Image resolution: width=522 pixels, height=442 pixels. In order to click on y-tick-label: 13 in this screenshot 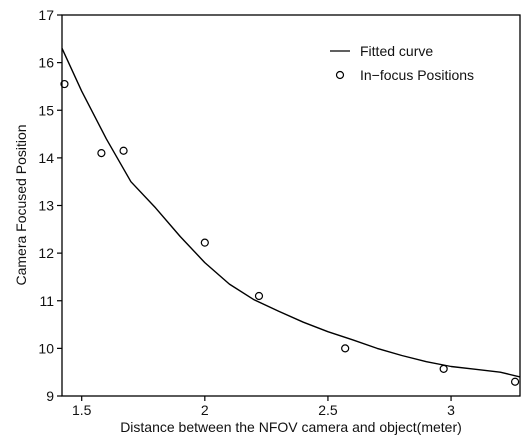, I will do `click(46, 206)`.